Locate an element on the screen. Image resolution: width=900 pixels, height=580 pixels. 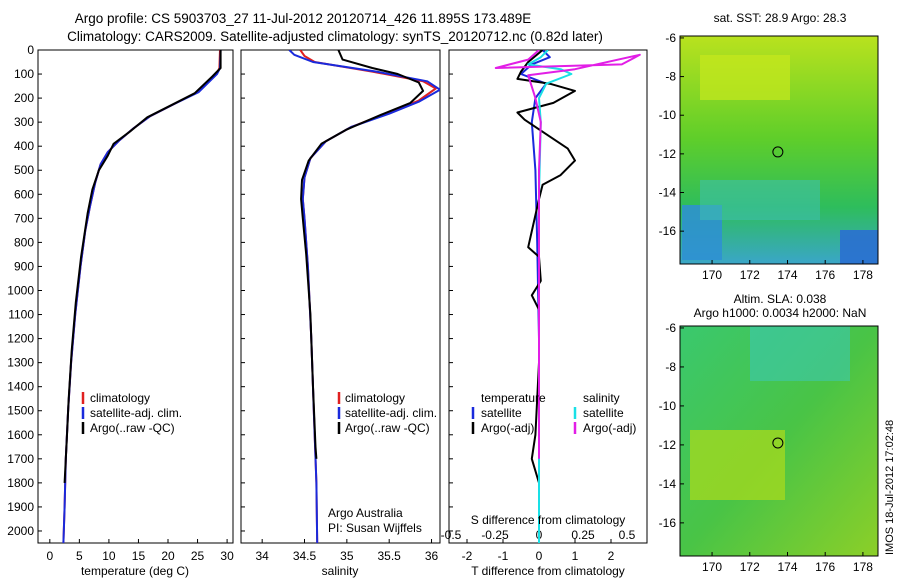
legend-header-salinity: salinity is located at coordinates (601, 398).